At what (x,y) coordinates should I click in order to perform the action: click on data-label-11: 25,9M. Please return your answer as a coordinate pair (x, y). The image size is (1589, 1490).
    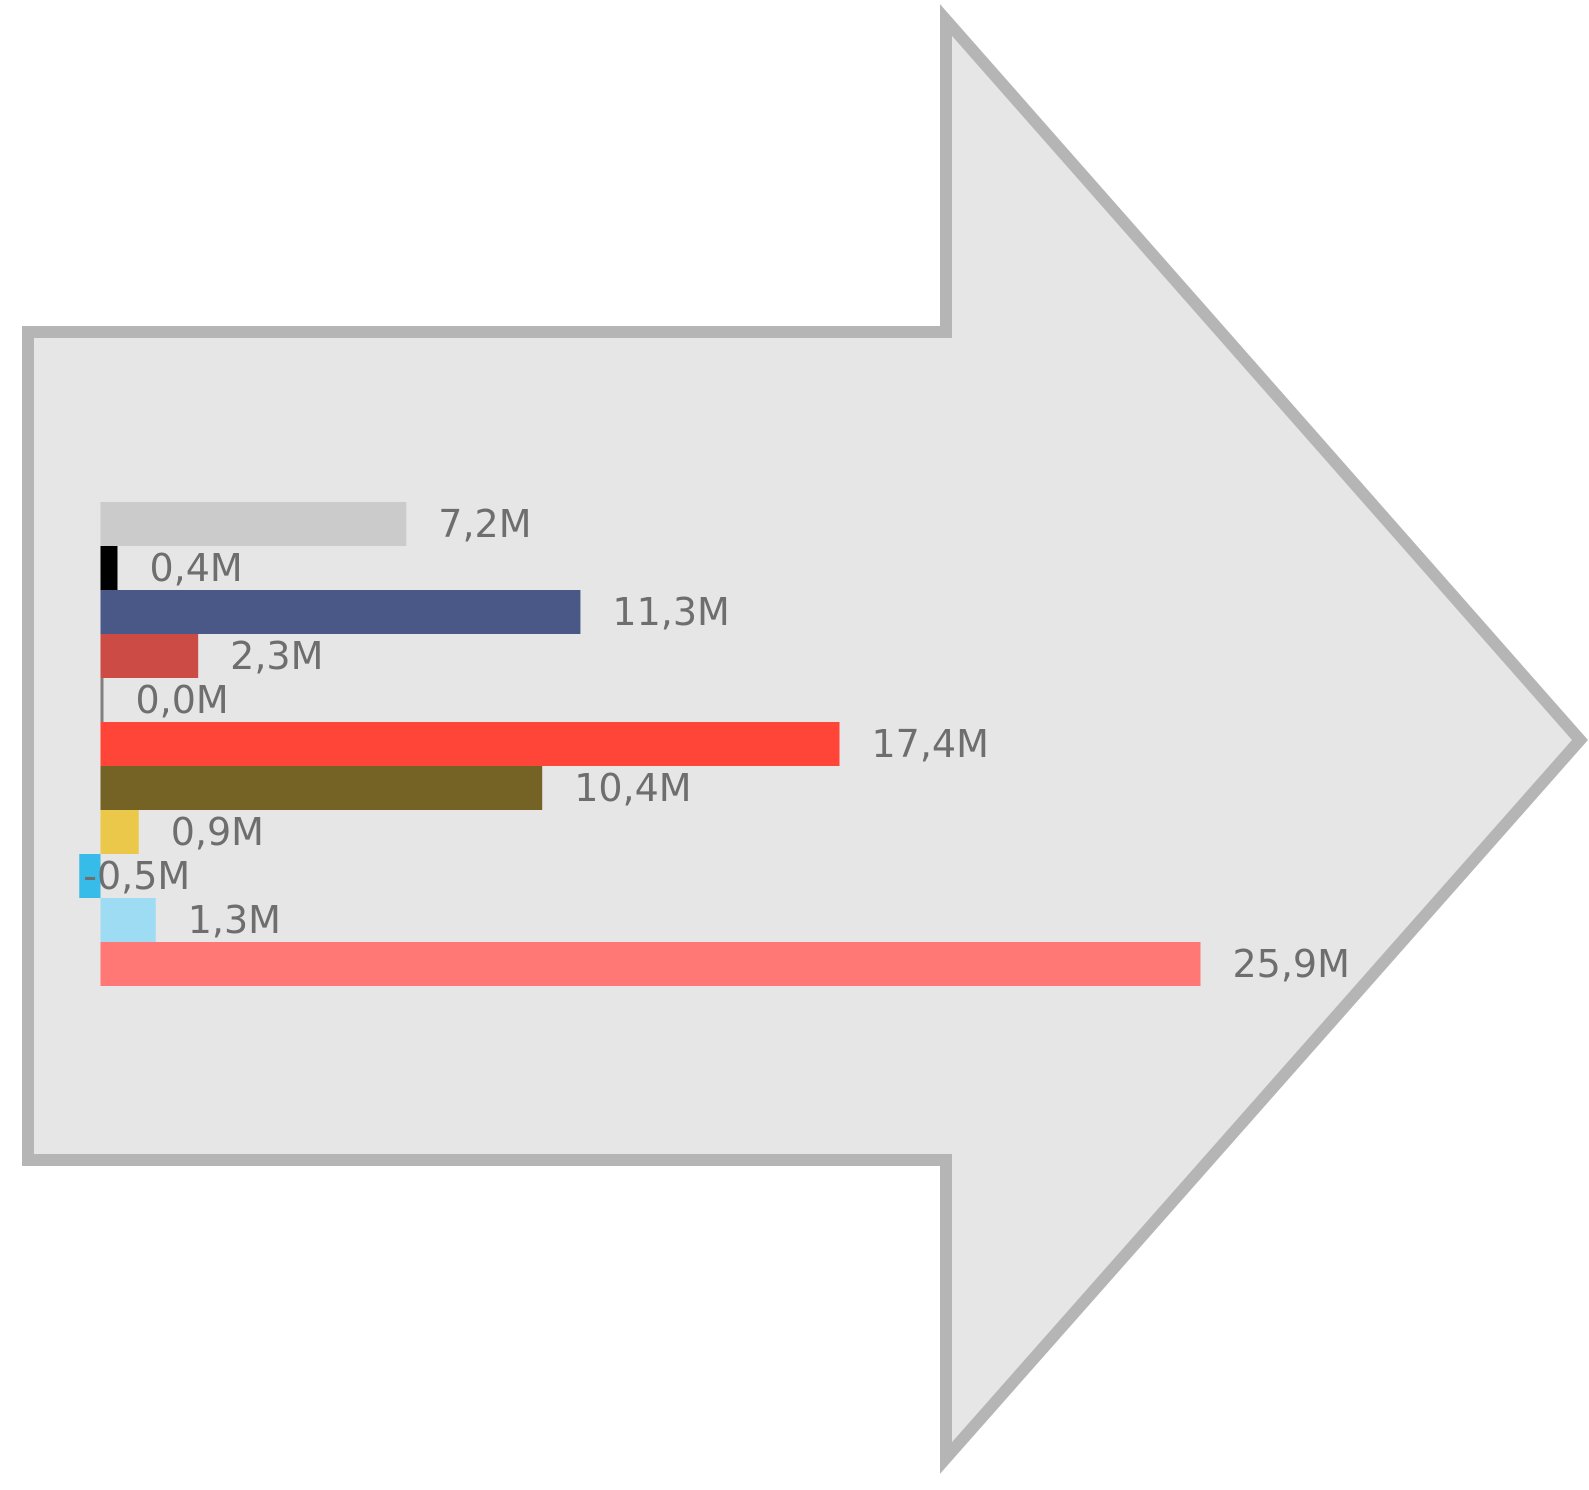
    Looking at the image, I should click on (1291, 964).